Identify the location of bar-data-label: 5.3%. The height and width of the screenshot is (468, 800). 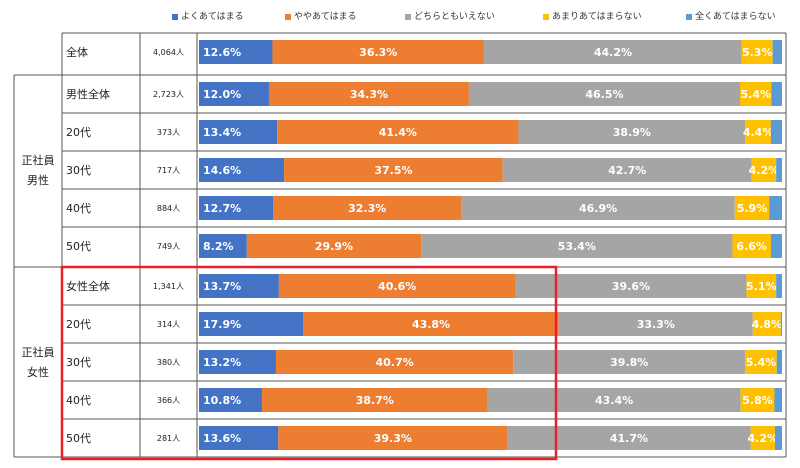
(757, 52).